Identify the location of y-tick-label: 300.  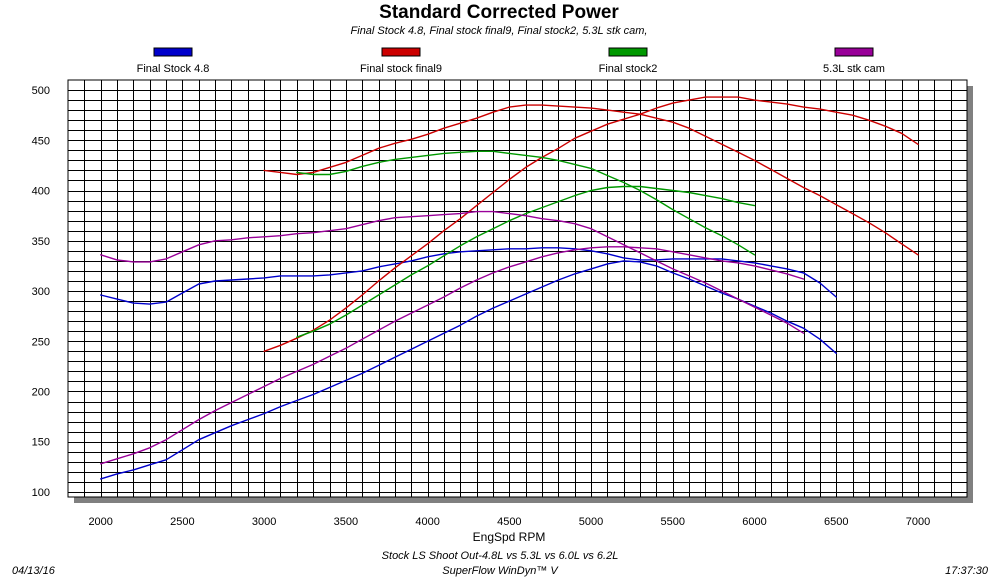
(41, 292).